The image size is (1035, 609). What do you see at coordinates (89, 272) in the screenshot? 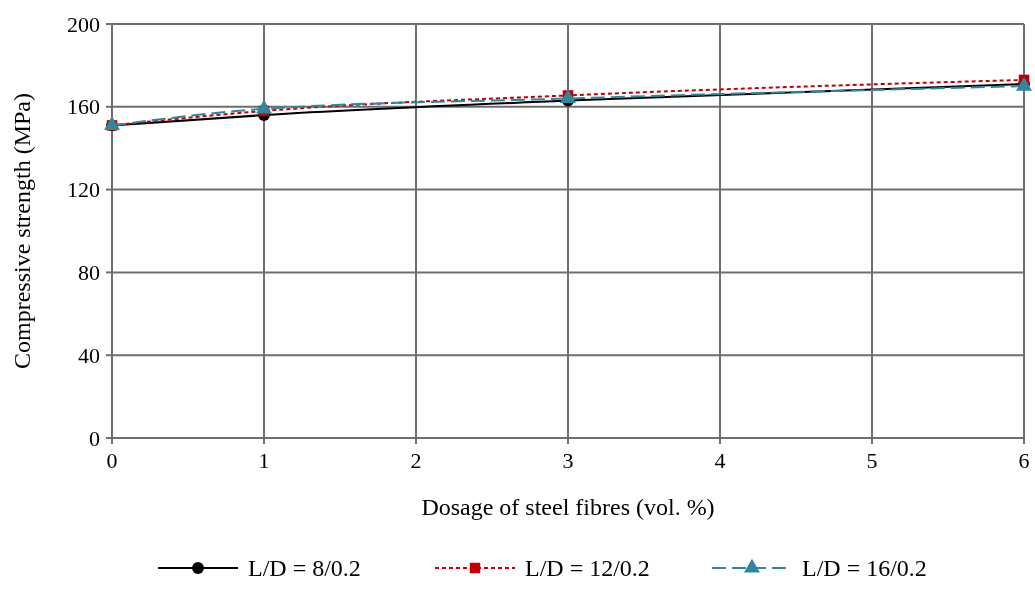
I see `y-tick-label: 80` at bounding box center [89, 272].